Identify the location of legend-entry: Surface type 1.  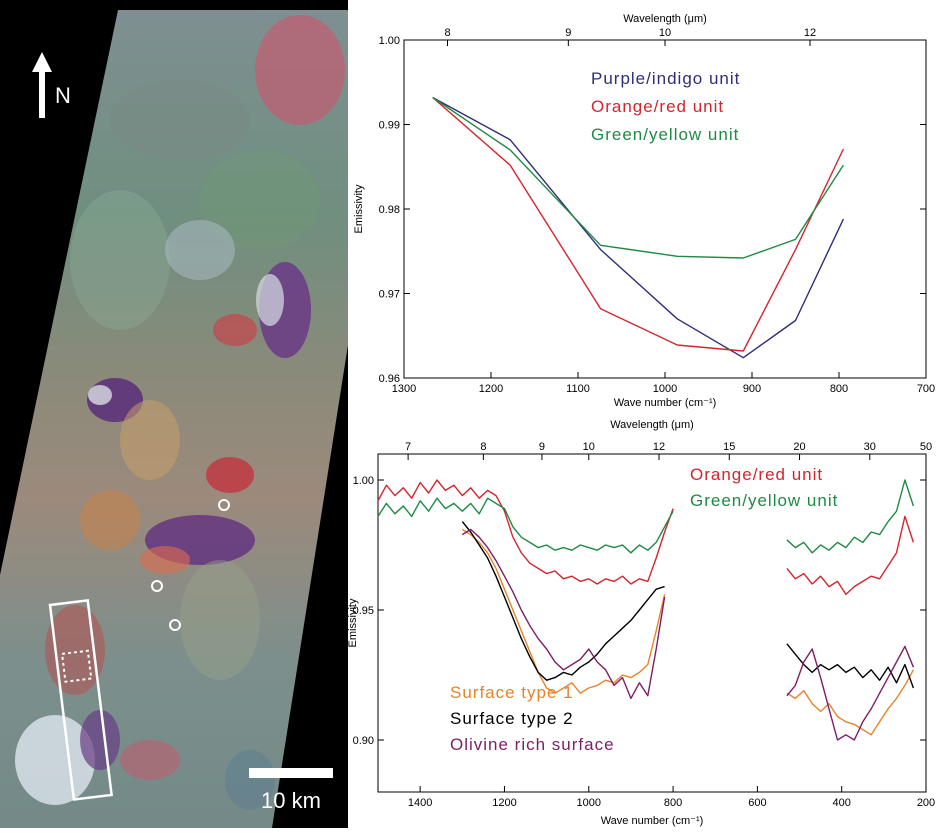
(512, 692).